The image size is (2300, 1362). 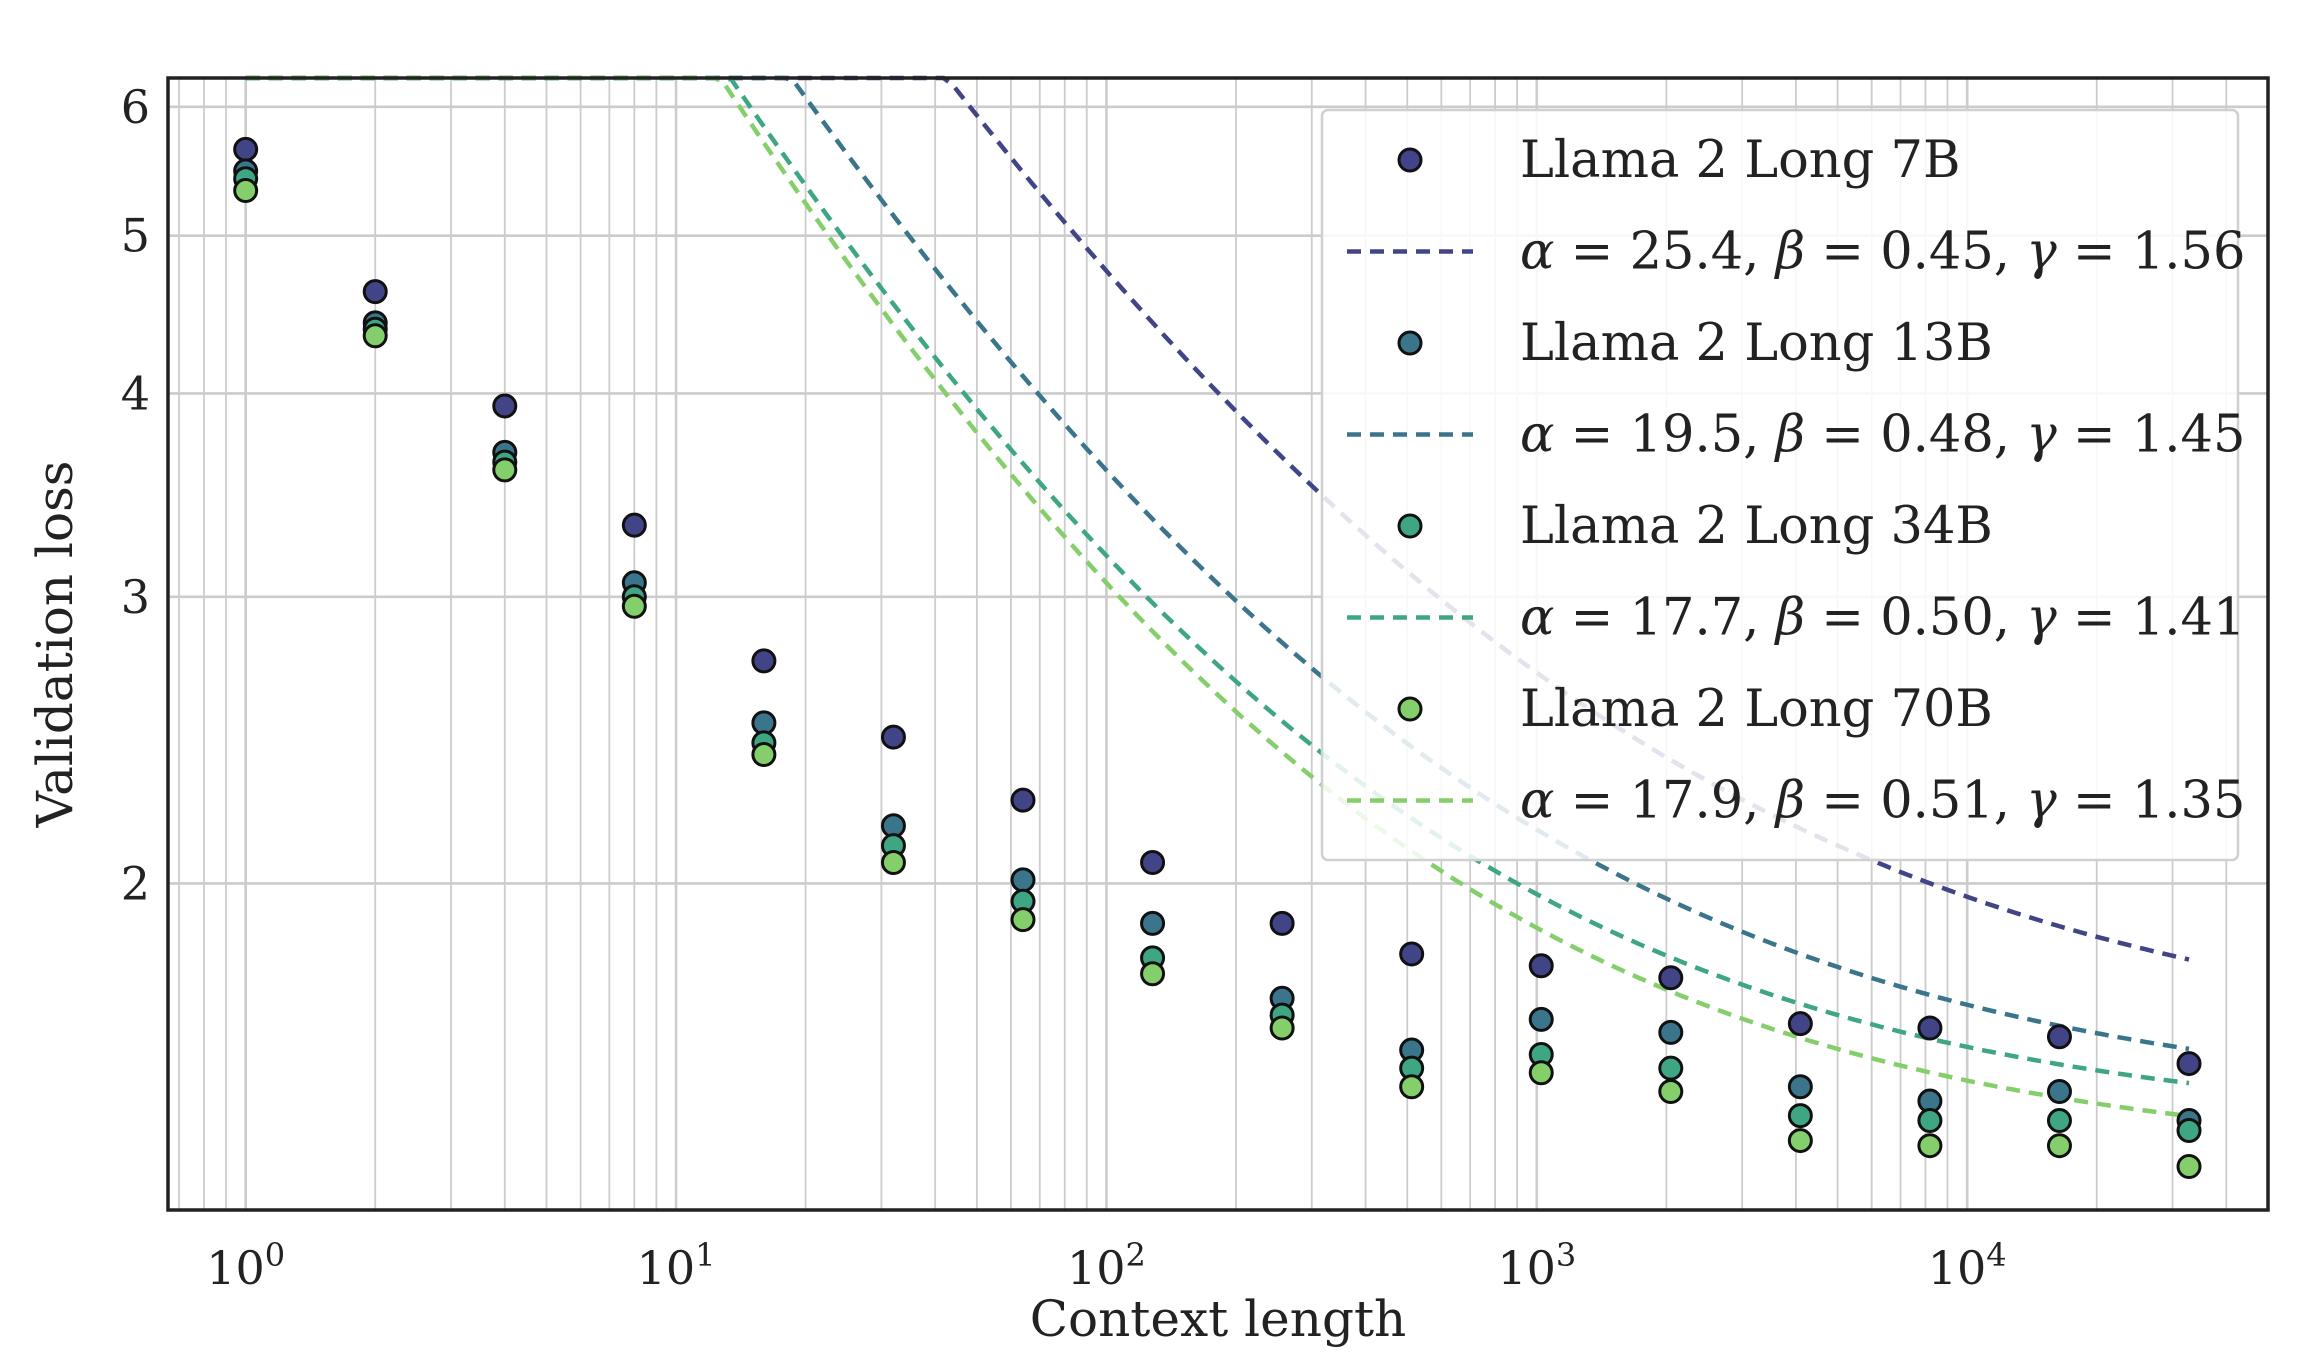 I want to click on x-tick-label: 10³, so click(x=1536, y=1265).